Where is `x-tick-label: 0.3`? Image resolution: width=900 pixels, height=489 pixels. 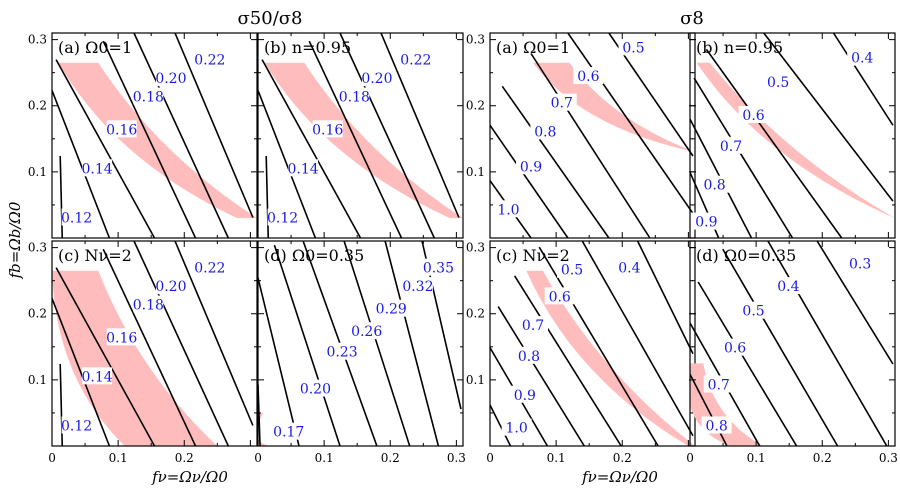 x-tick-label: 0.3 is located at coordinates (888, 458).